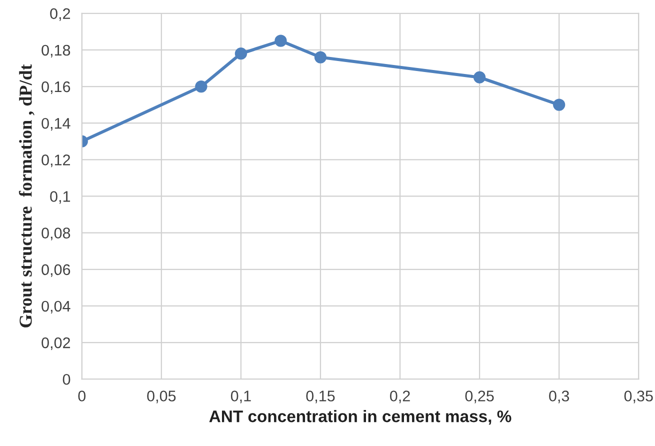 This screenshot has width=655, height=446. What do you see at coordinates (320, 397) in the screenshot?
I see `x-tick-label: 0,15` at bounding box center [320, 397].